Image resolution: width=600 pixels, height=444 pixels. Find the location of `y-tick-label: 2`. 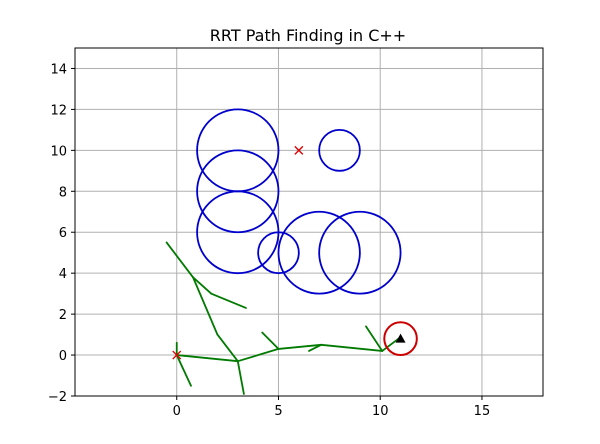

y-tick-label: 2 is located at coordinates (63, 315).